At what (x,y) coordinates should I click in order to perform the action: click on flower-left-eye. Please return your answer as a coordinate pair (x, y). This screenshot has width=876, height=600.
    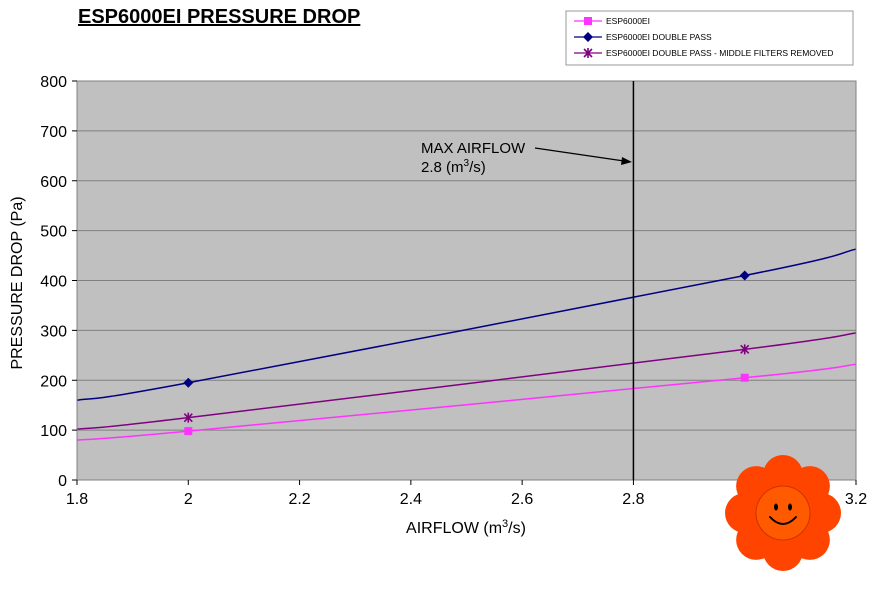
    Looking at the image, I should click on (776, 507).